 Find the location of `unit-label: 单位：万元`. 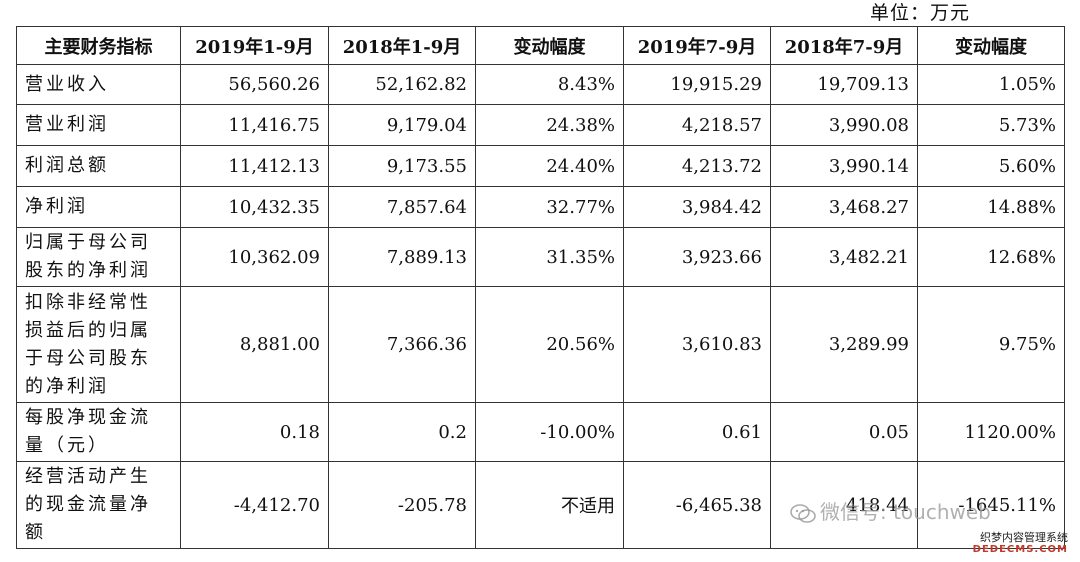

unit-label: 单位：万元 is located at coordinates (919, 13).